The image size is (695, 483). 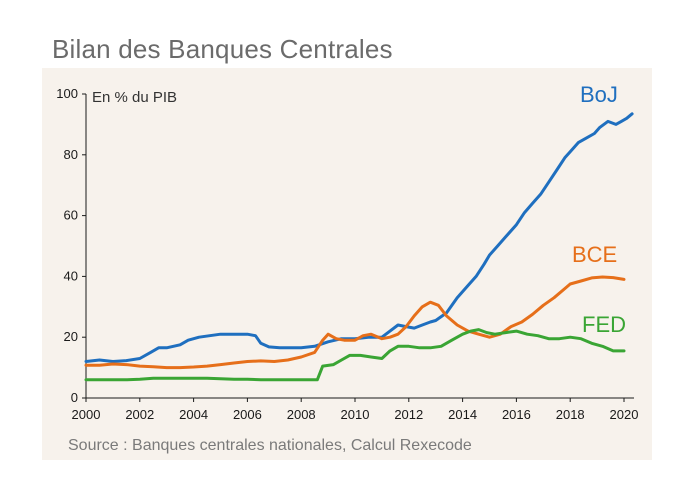 I want to click on x-tick-label: 2006, so click(x=247, y=414).